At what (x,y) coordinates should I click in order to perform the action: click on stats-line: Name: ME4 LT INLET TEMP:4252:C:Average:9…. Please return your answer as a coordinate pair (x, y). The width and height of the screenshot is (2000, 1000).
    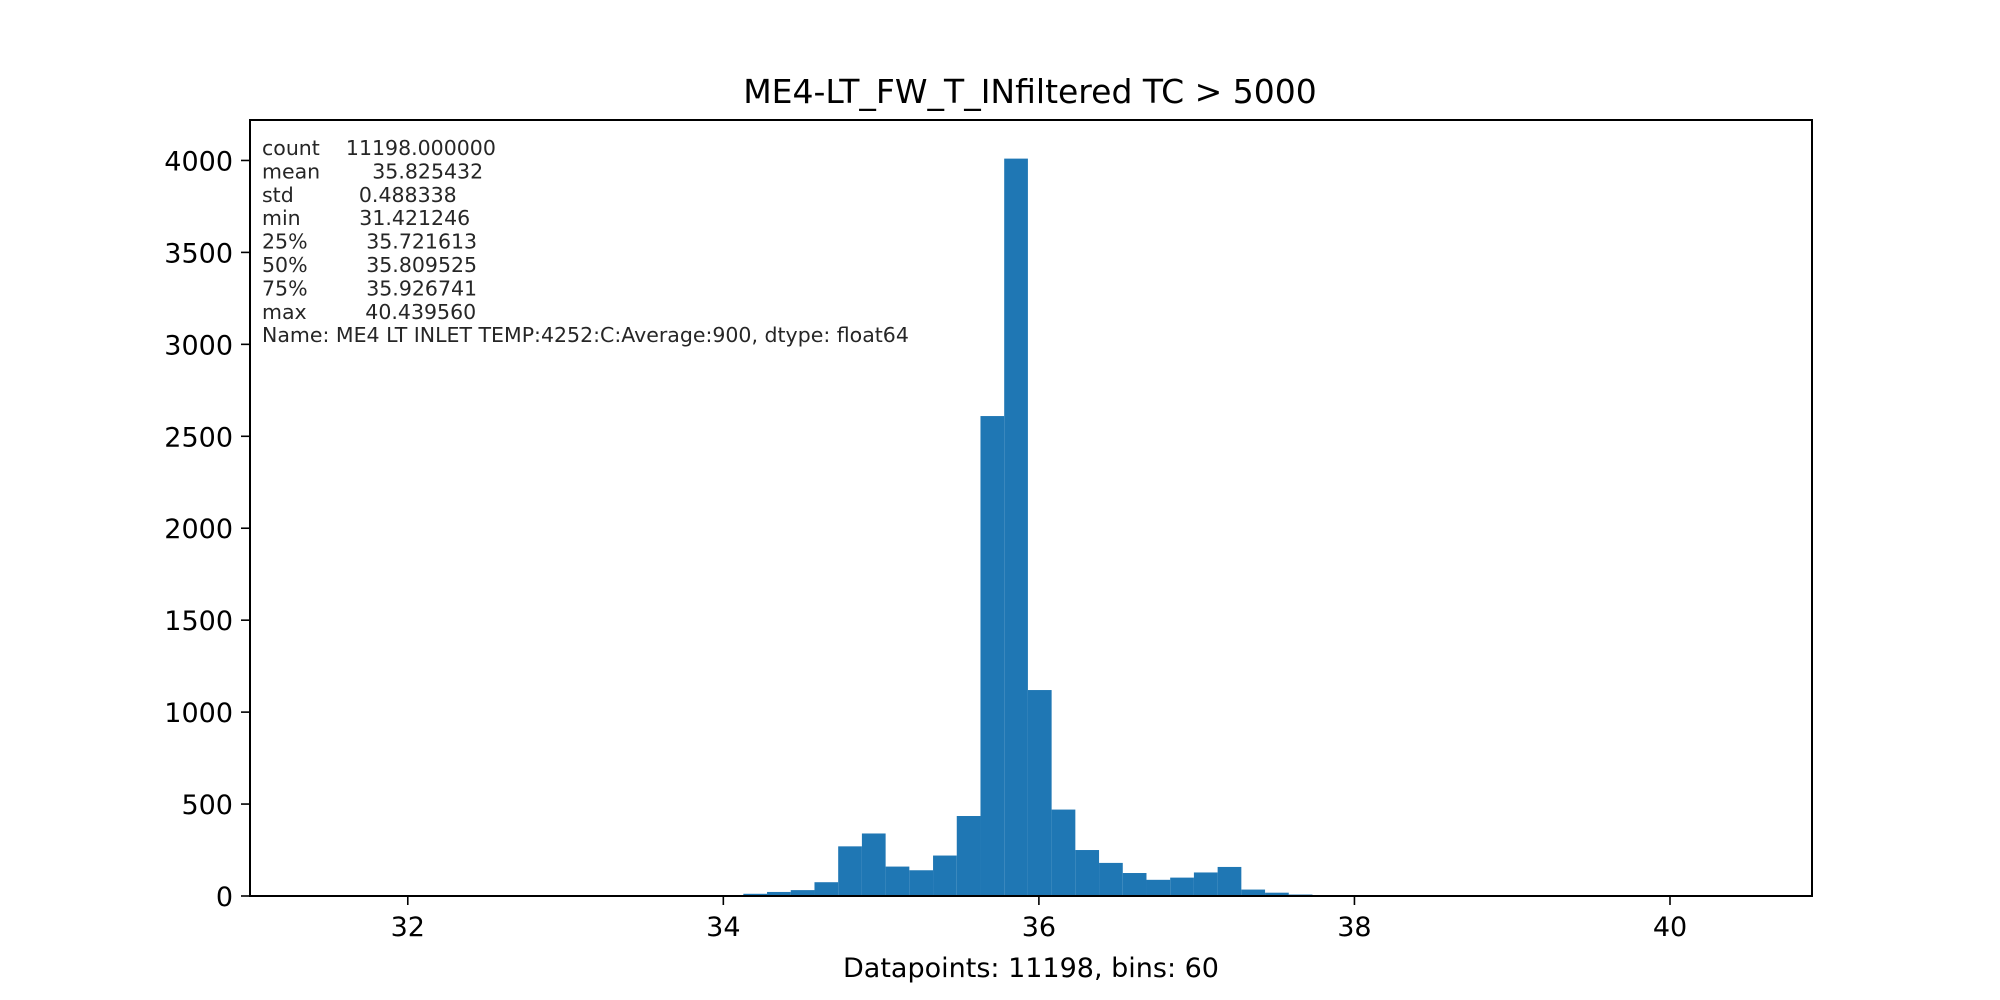
    Looking at the image, I should click on (585, 335).